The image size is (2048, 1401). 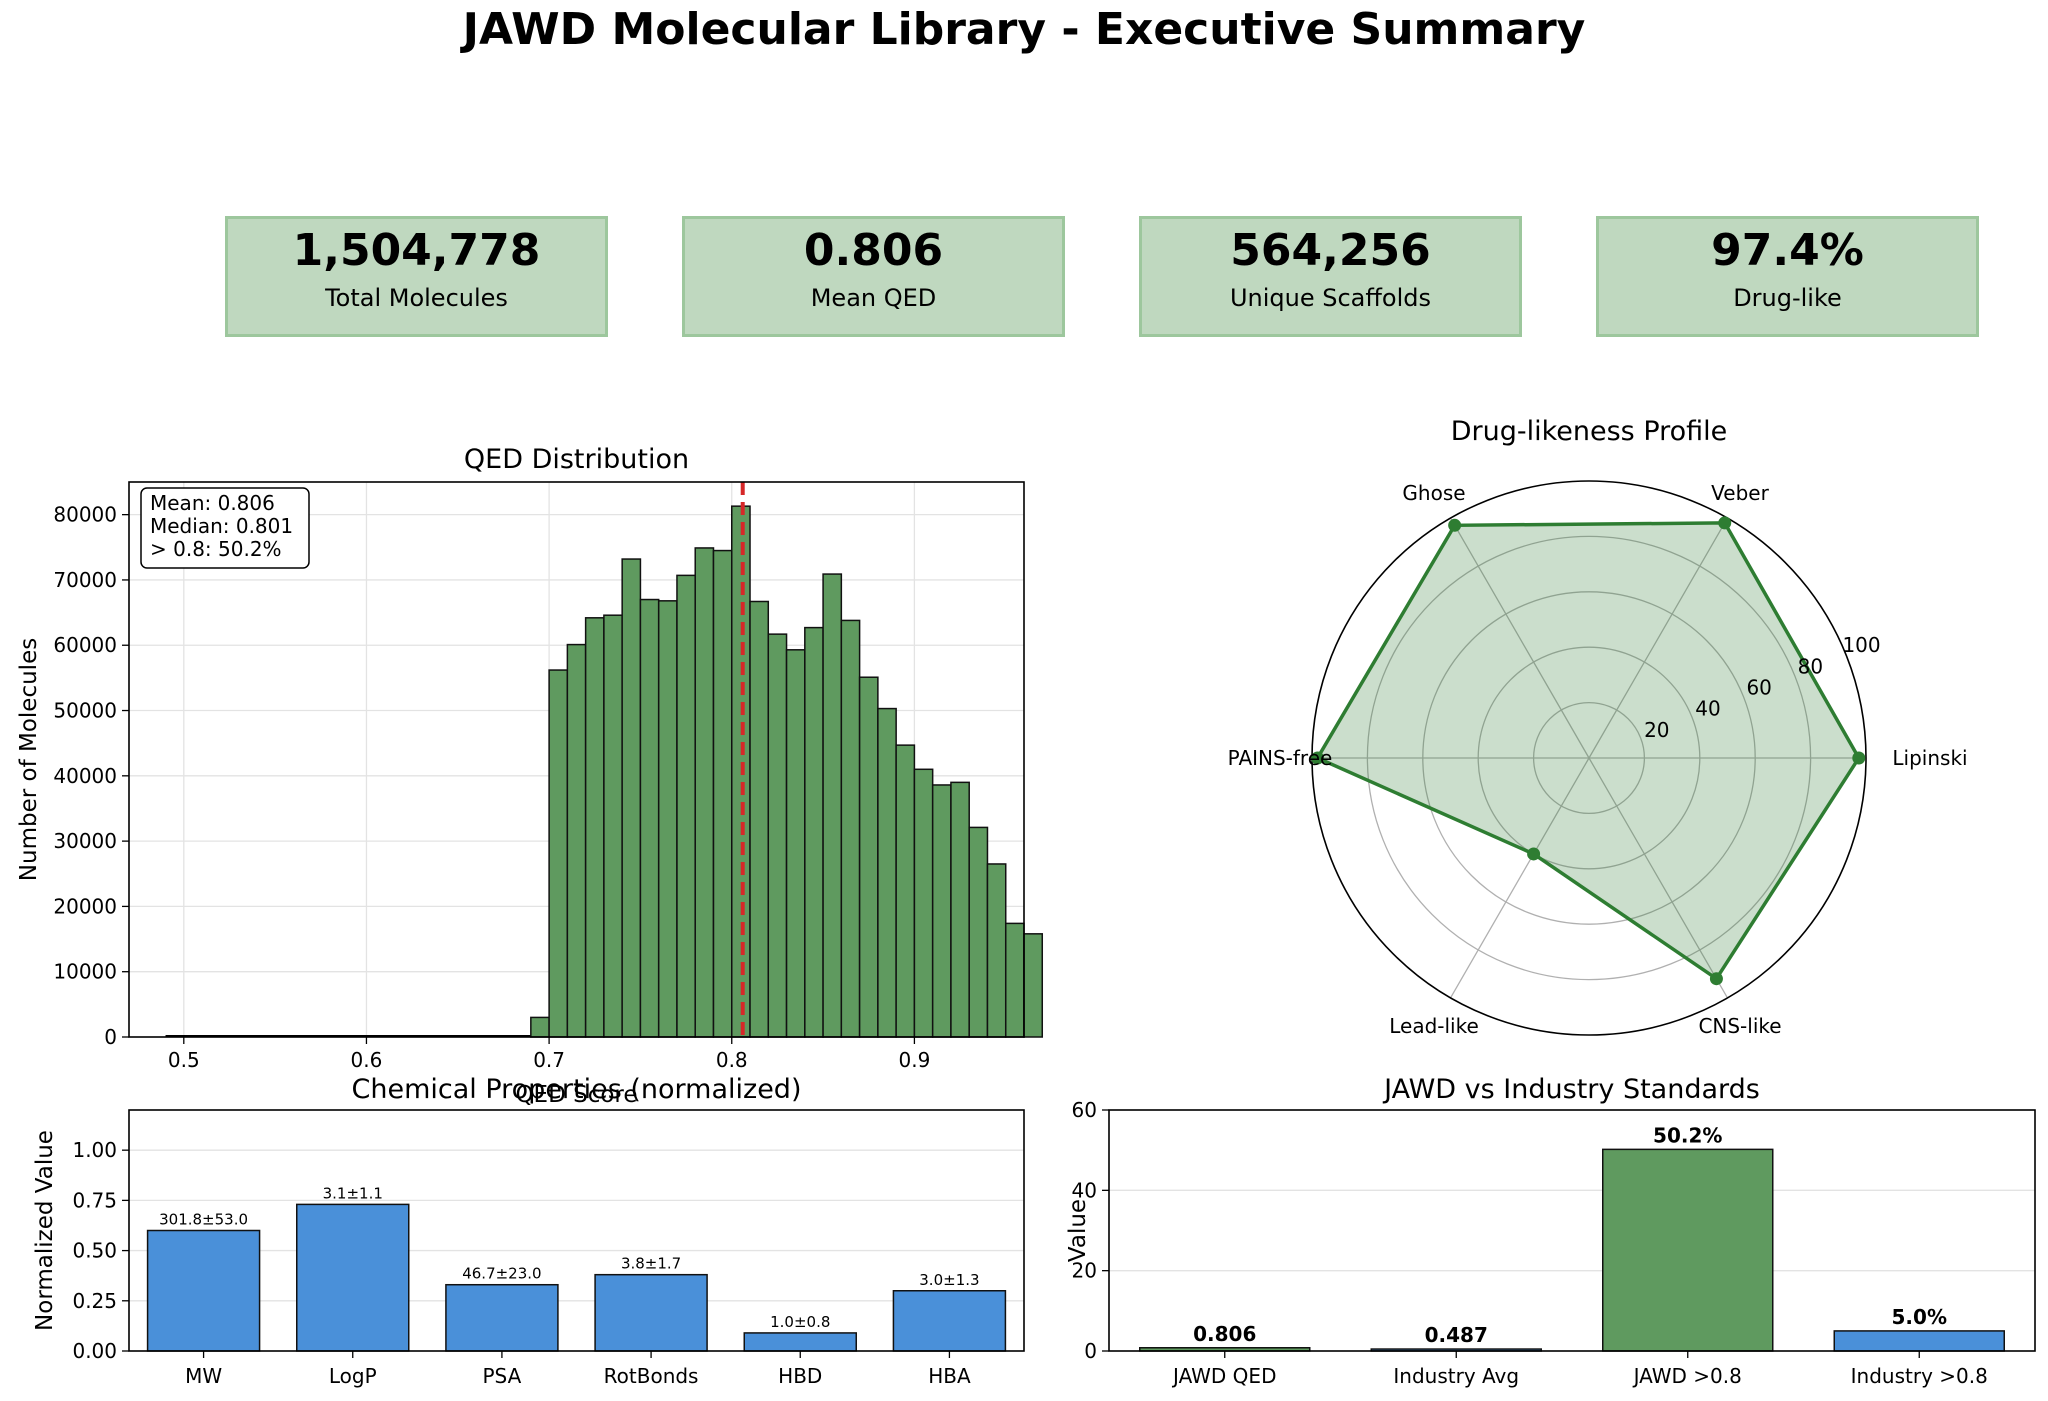 What do you see at coordinates (576, 1095) in the screenshot?
I see `hist-xlabel: QED Score` at bounding box center [576, 1095].